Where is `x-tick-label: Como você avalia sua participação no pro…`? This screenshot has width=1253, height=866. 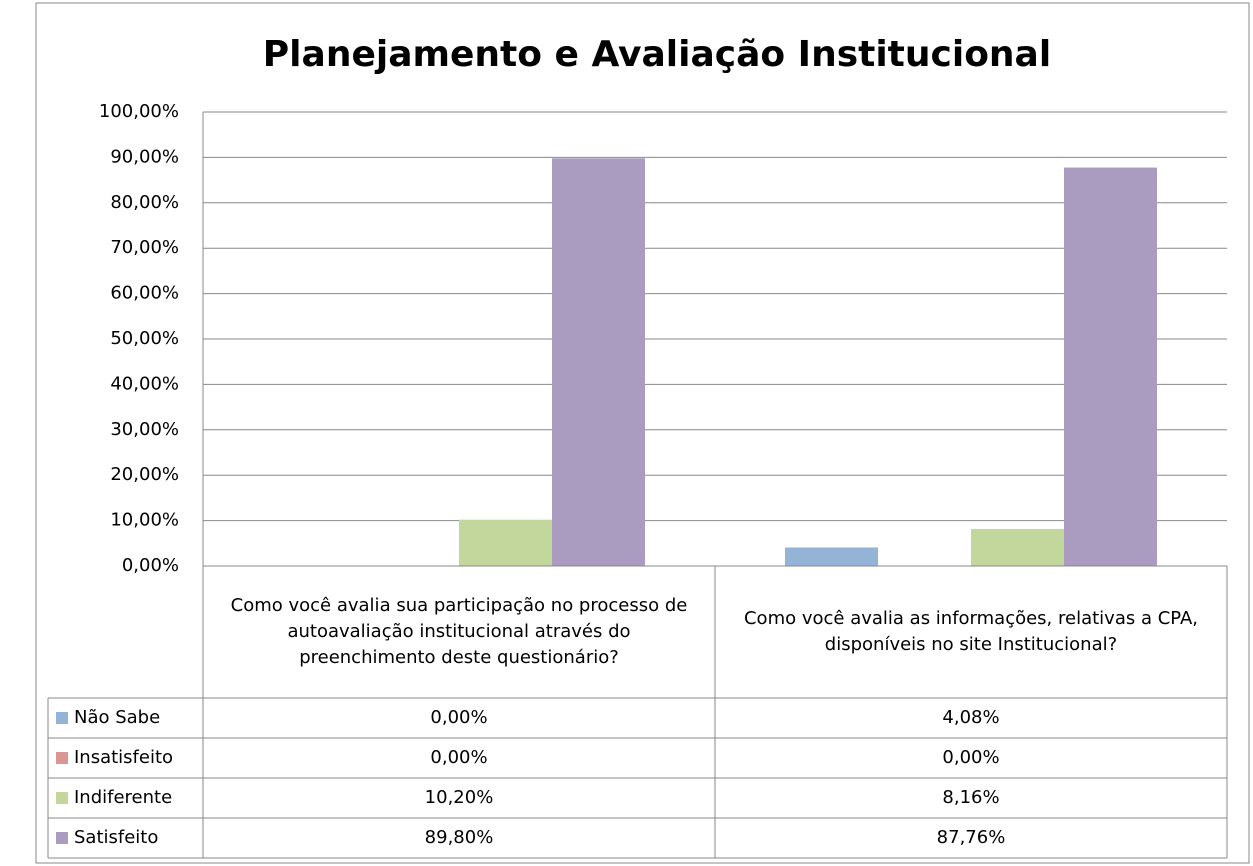
x-tick-label: Como você avalia sua participação no pro… is located at coordinates (459, 631).